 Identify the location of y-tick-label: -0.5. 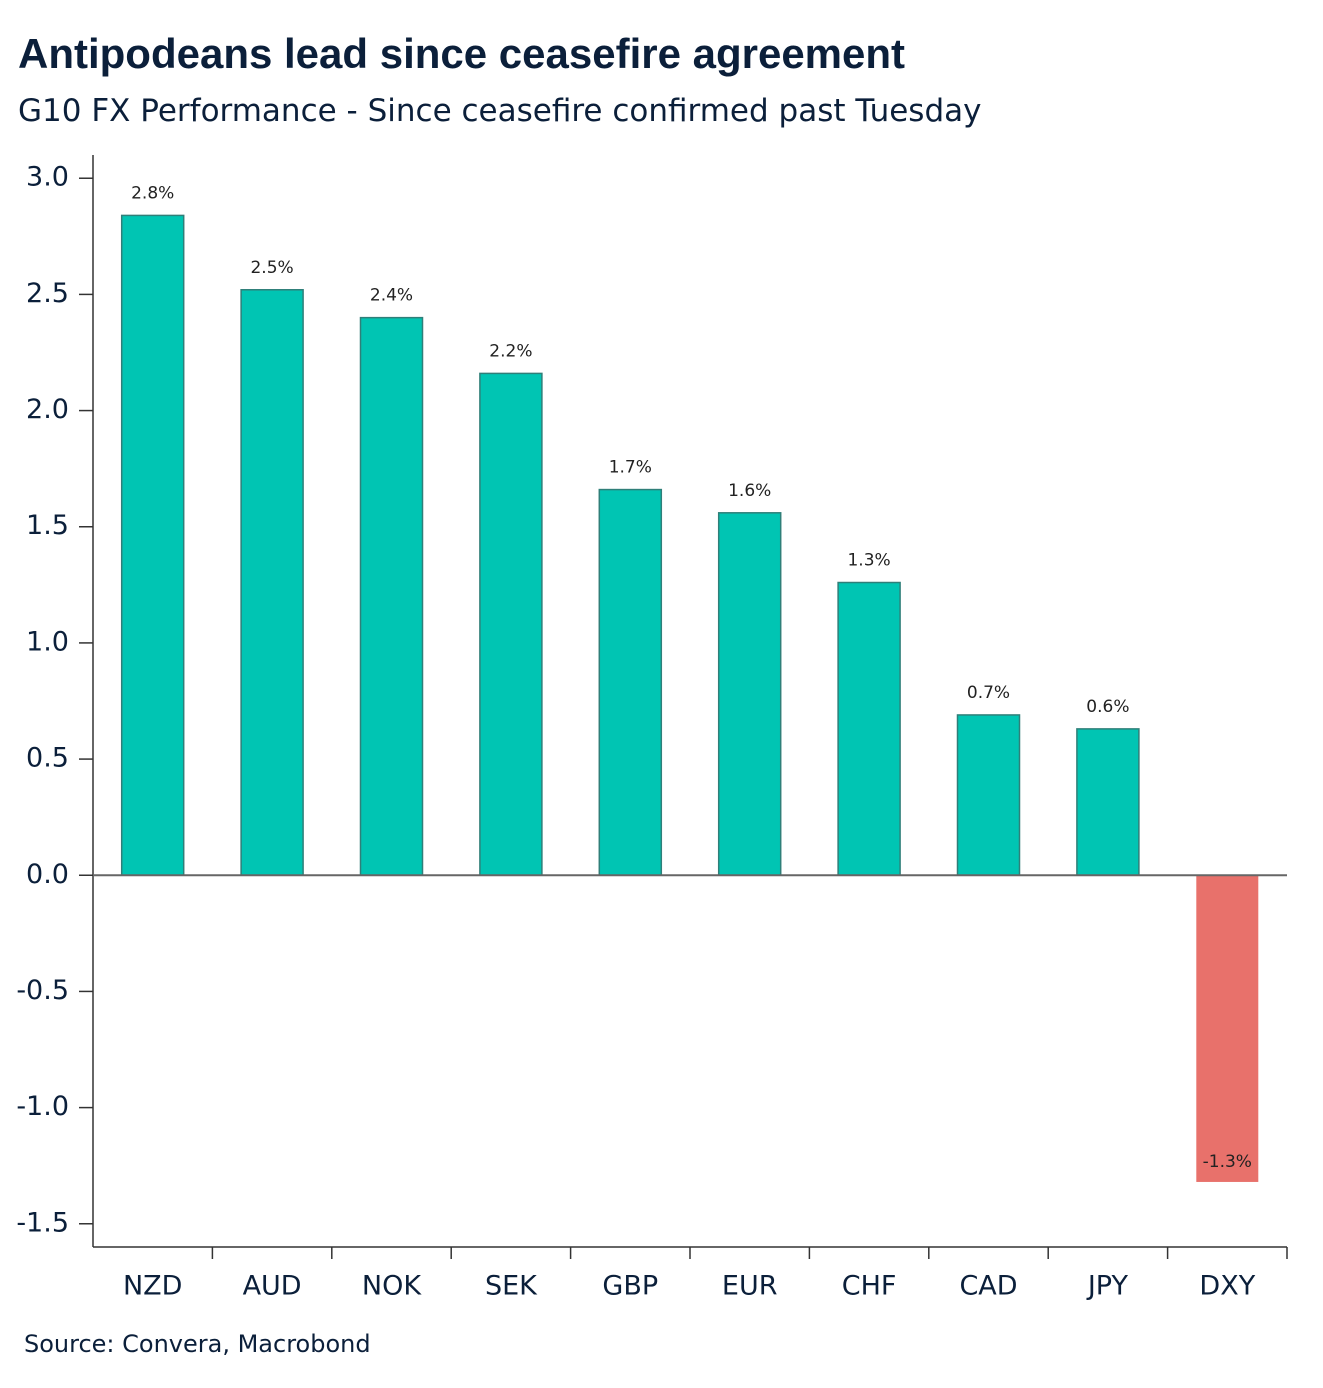
(42, 990).